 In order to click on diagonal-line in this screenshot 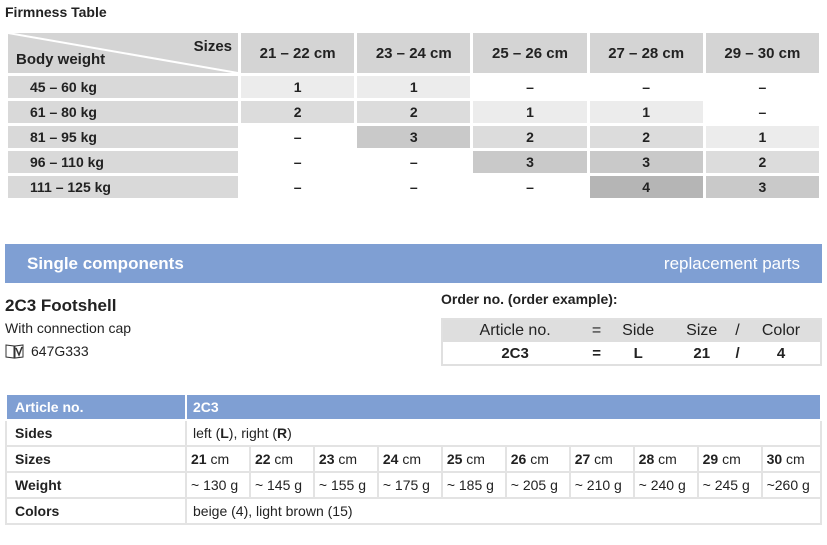, I will do `click(123, 53)`.